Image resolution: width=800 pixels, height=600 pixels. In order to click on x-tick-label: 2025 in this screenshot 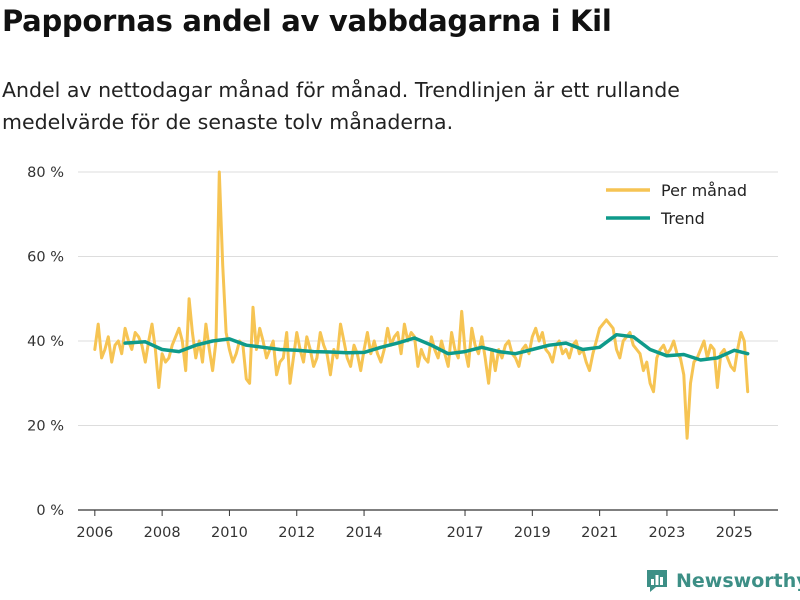, I will do `click(734, 533)`.